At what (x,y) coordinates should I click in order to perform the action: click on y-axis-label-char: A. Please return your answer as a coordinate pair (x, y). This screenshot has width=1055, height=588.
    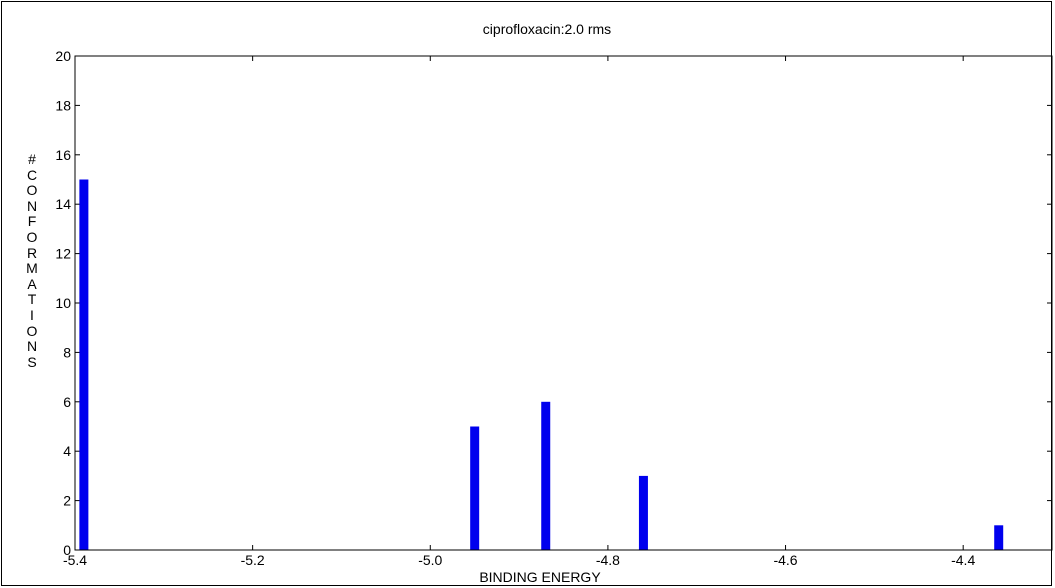
    Looking at the image, I should click on (32, 283).